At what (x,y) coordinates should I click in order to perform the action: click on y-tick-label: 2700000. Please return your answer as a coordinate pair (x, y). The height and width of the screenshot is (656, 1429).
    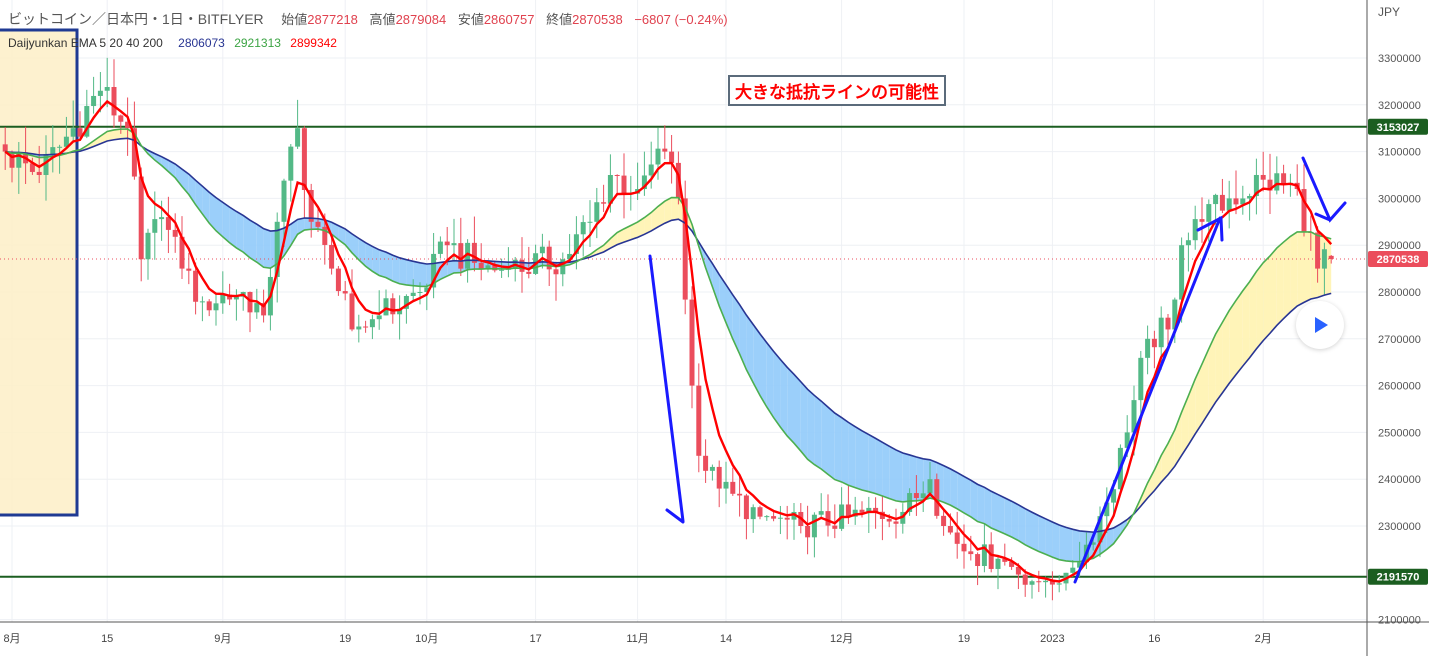
    Looking at the image, I should click on (1399, 340).